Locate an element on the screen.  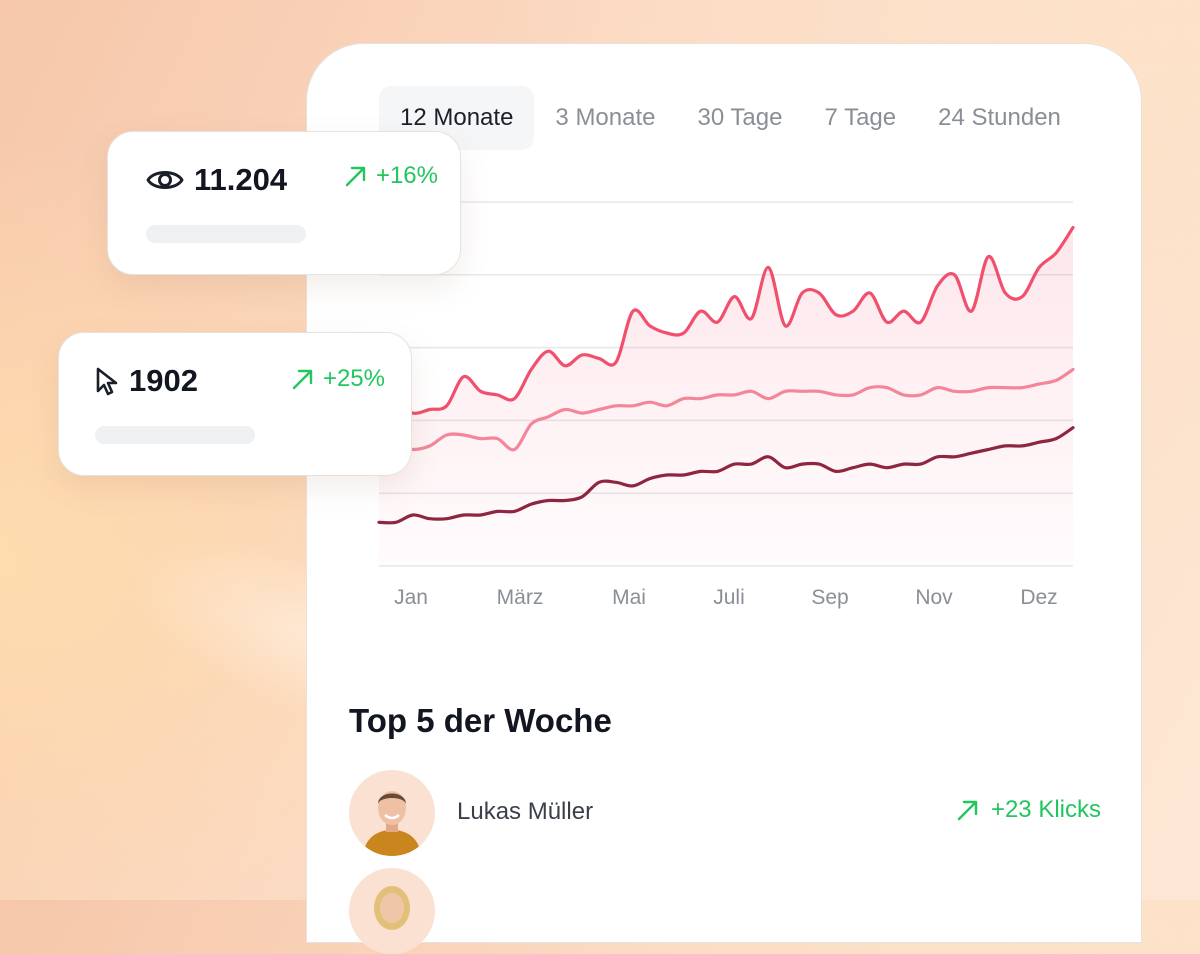
x-tick-label: Juli is located at coordinates (729, 597).